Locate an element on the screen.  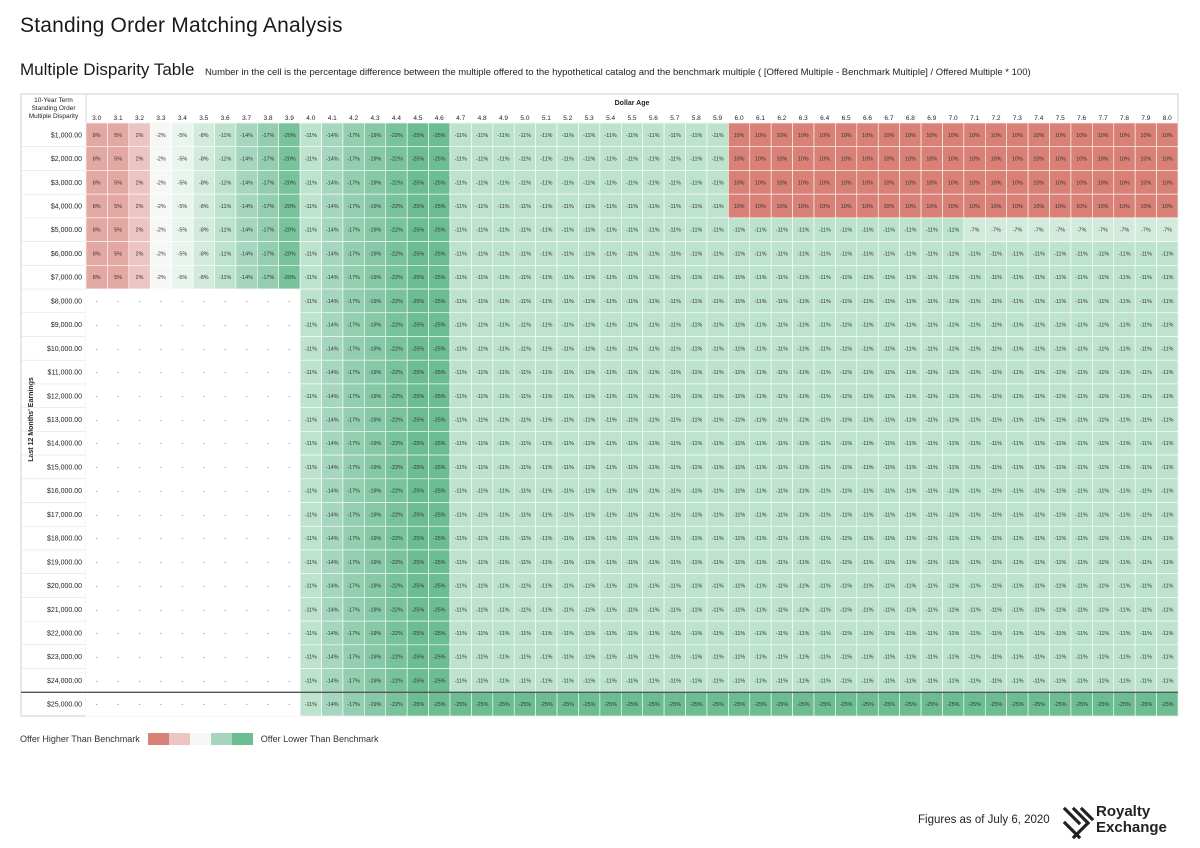
column-label: 5.4 is located at coordinates (610, 118).